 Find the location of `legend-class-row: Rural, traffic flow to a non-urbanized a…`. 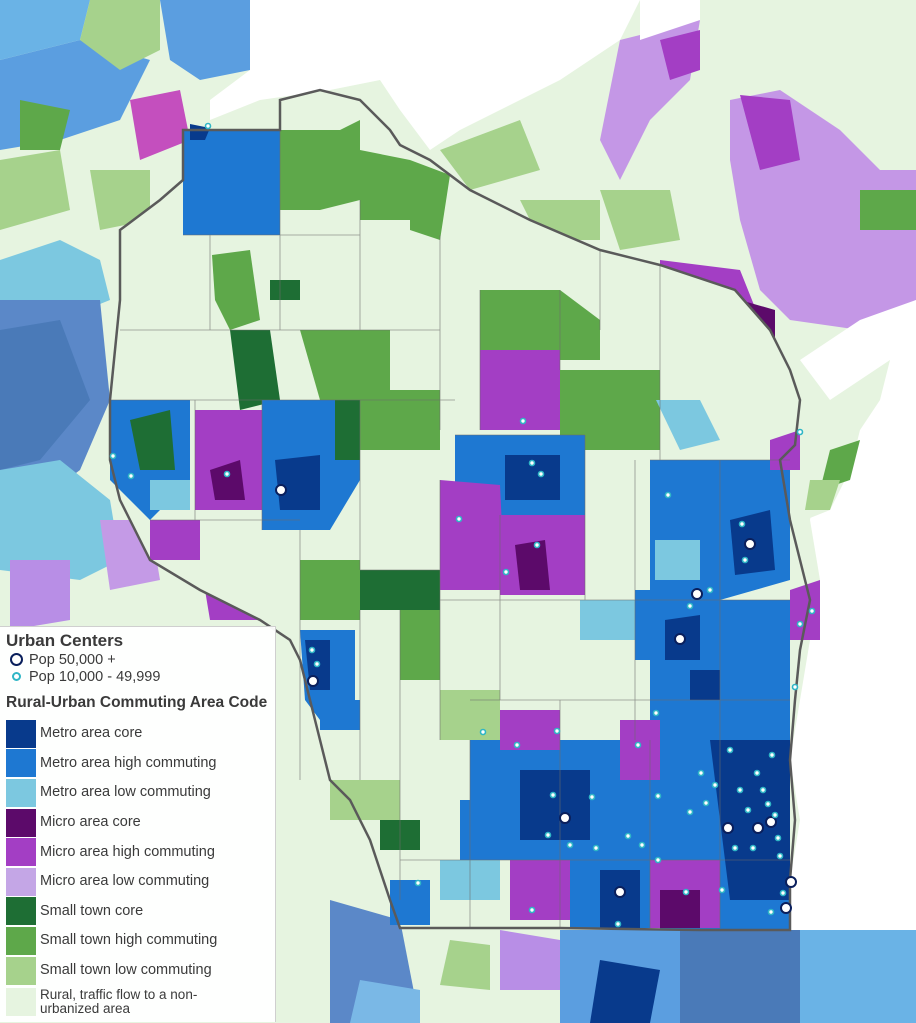

legend-class-row: Rural, traffic flow to a non-urbanized a… is located at coordinates (137, 1002).